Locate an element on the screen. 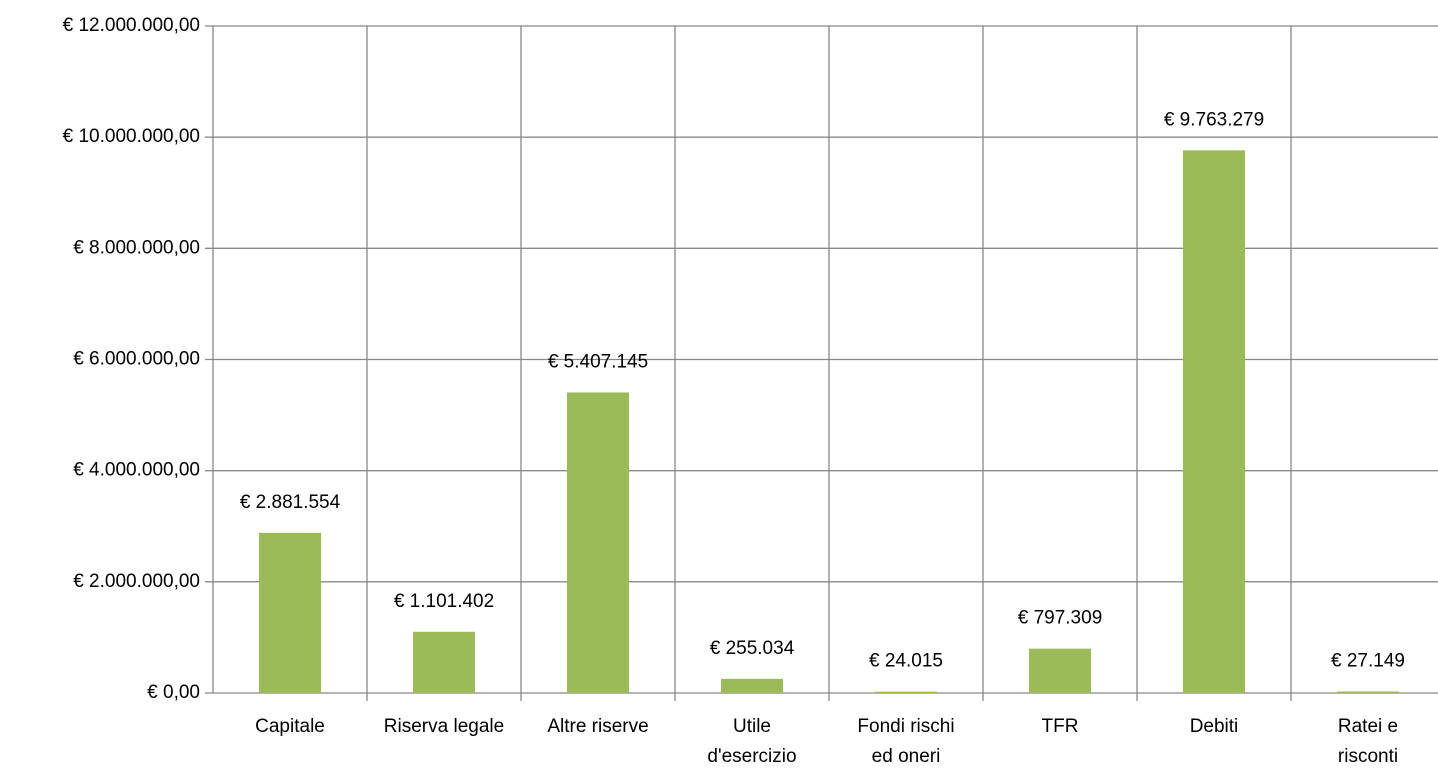 The height and width of the screenshot is (771, 1438). x-tick-label: Debiti is located at coordinates (1214, 726).